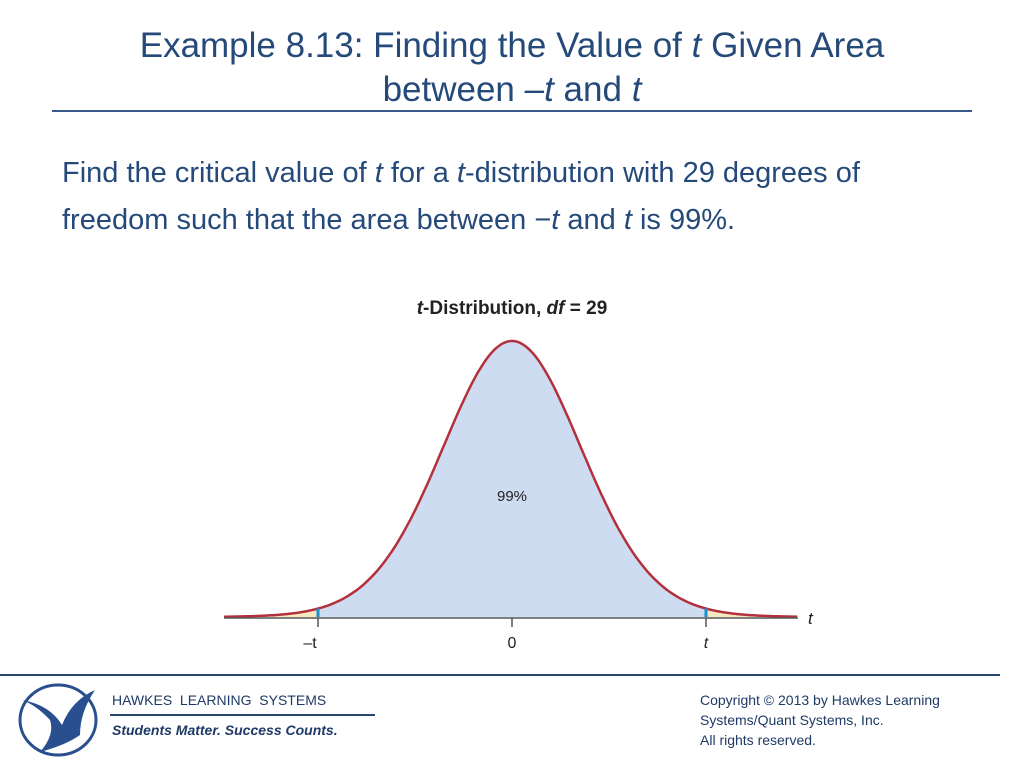 The width and height of the screenshot is (1024, 768). I want to click on text-part: is 99%., so click(683, 220).